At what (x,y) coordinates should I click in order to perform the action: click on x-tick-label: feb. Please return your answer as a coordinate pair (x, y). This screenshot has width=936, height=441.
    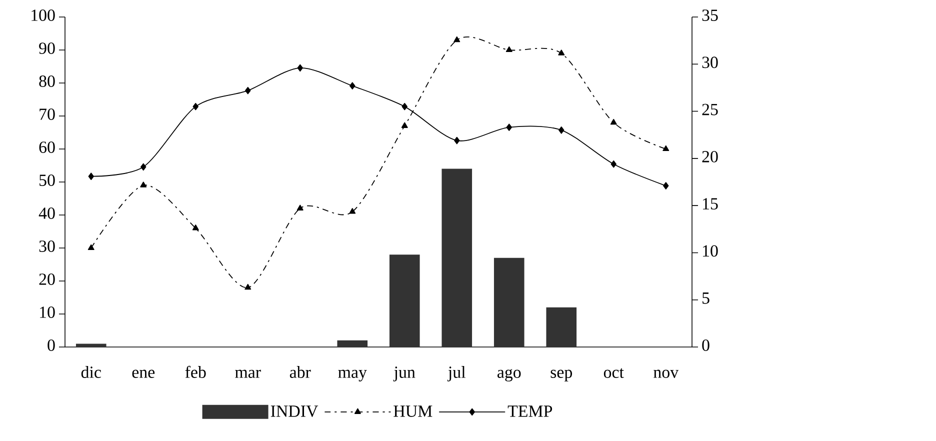
    Looking at the image, I should click on (195, 372).